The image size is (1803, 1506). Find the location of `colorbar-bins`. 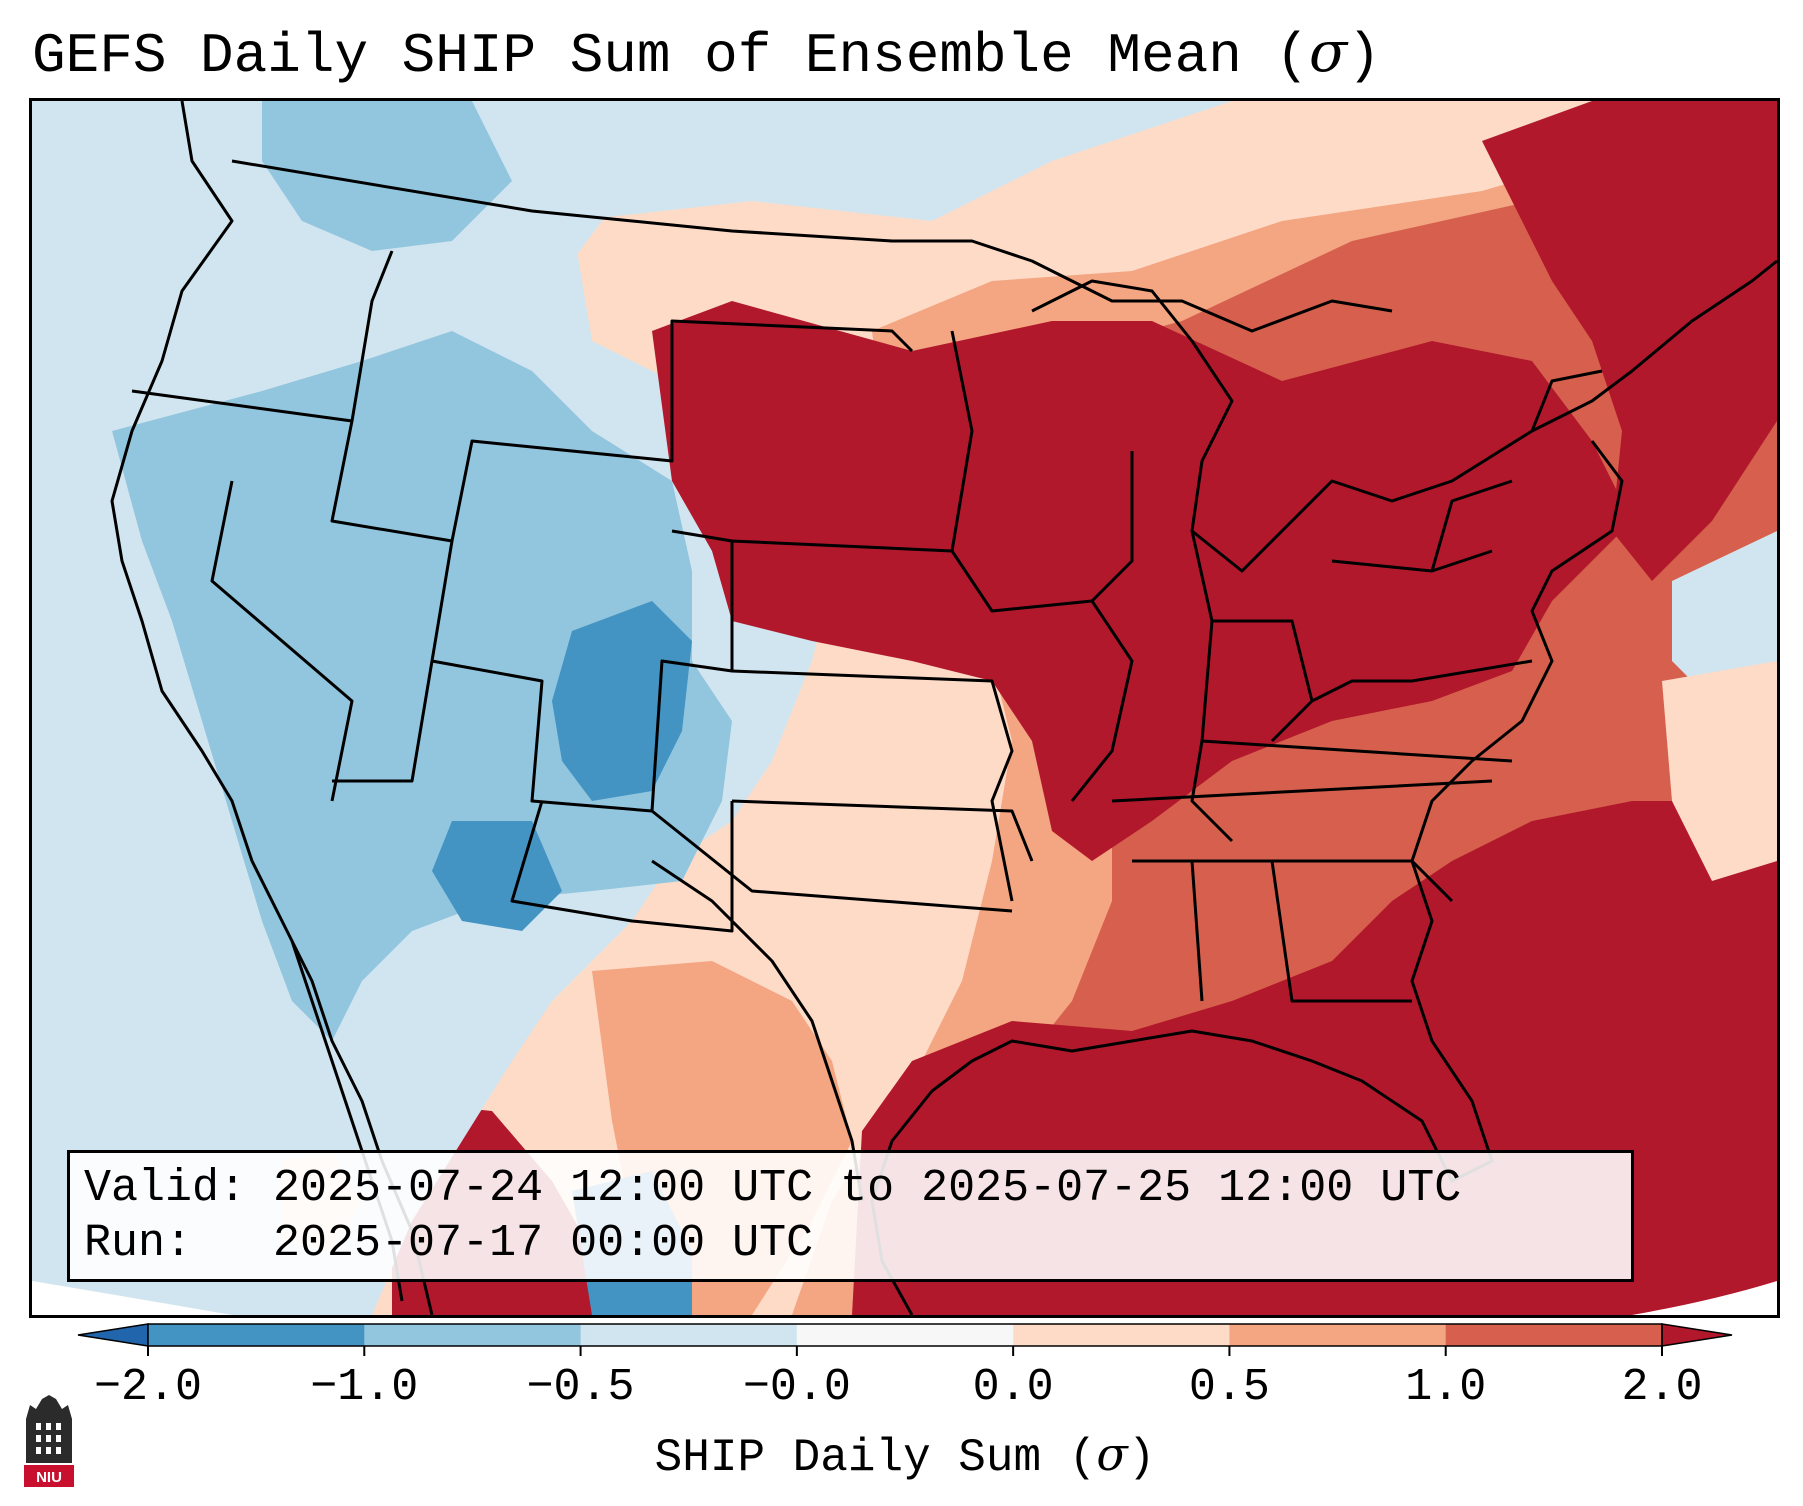

colorbar-bins is located at coordinates (905, 1335).